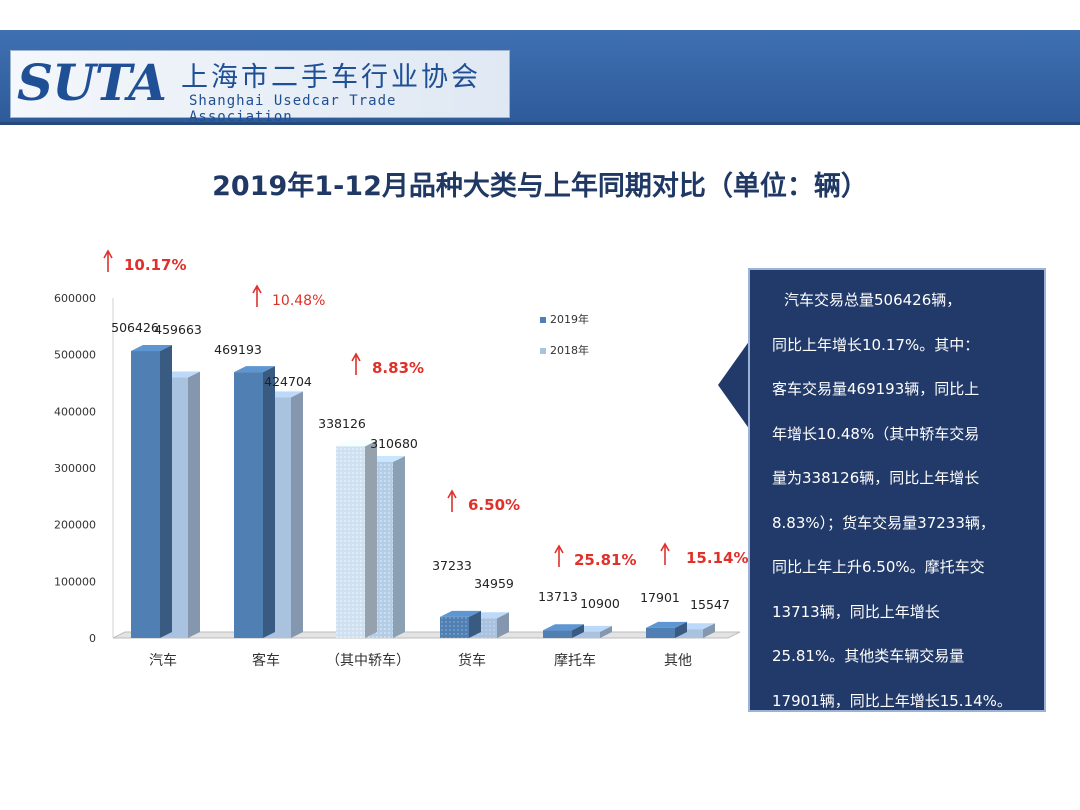 The image size is (1080, 810). Describe the element at coordinates (734, 385) in the screenshot. I see `summary-callout-pointer` at that location.